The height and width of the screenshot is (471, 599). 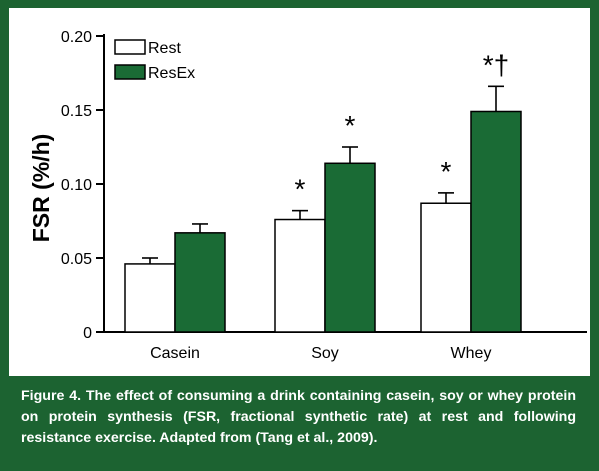 I want to click on y-tick-label: 0.15, so click(x=76, y=111).